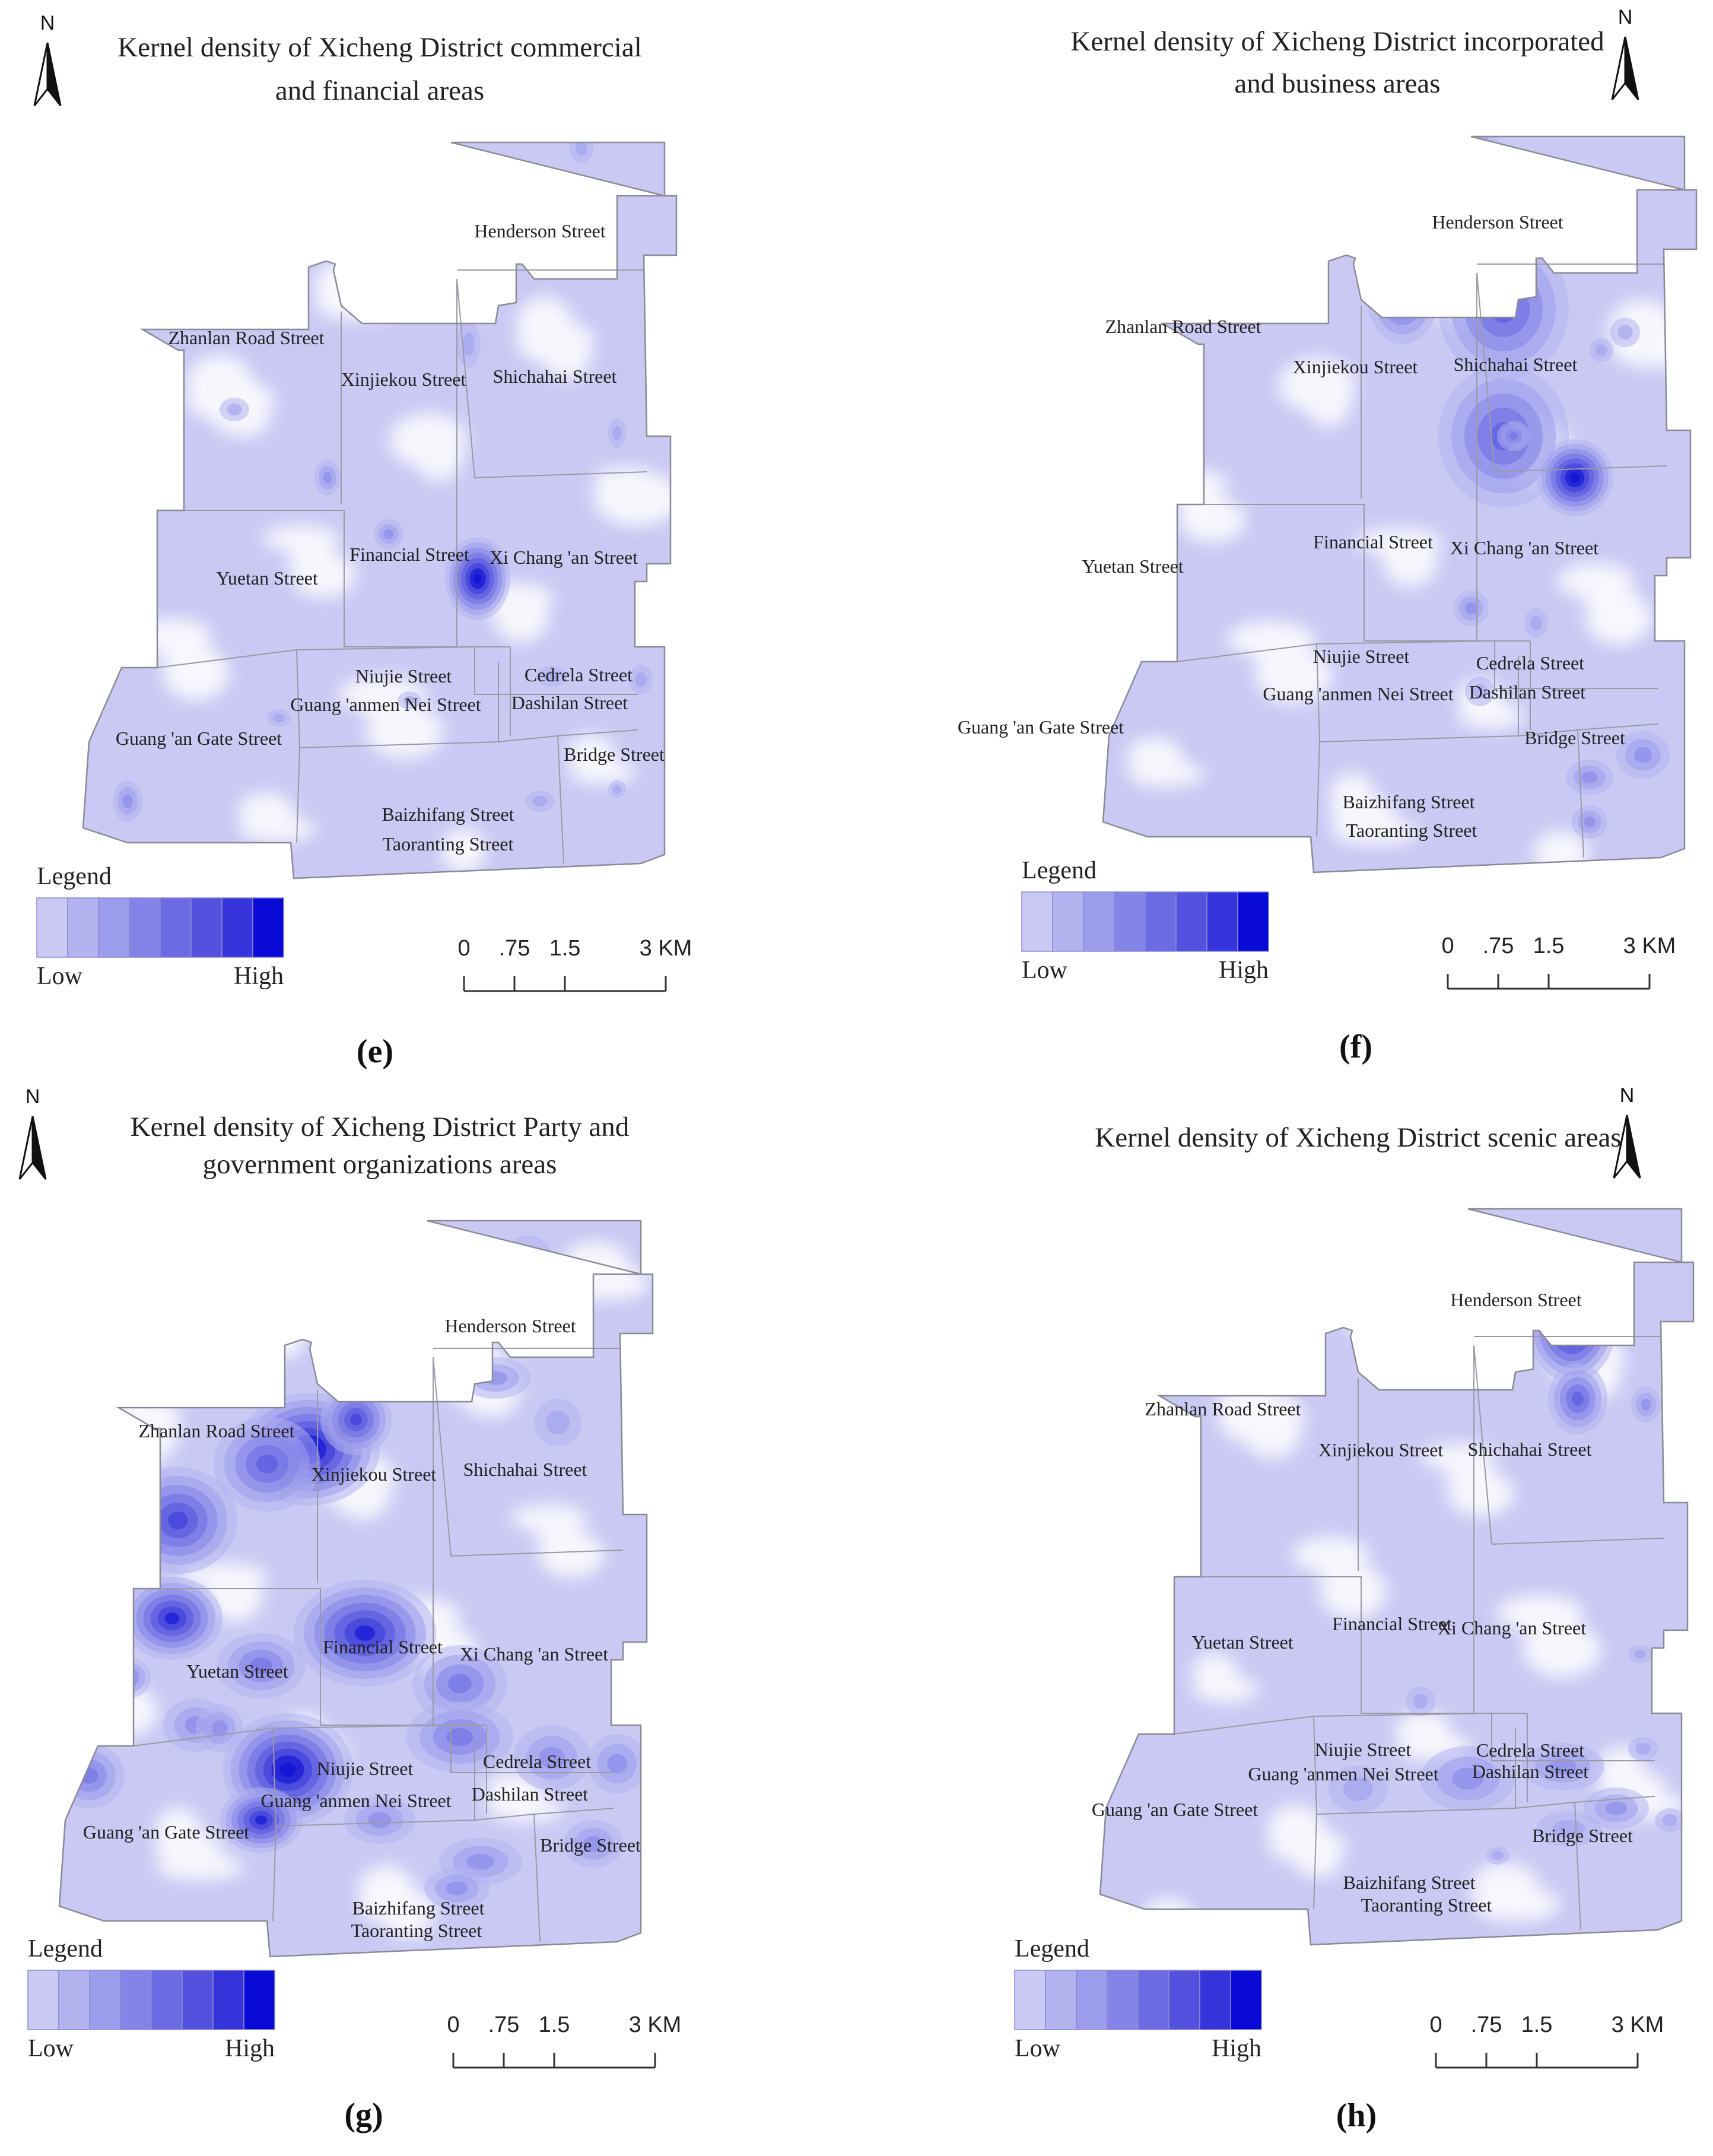 This screenshot has height=2156, width=1713. What do you see at coordinates (1530, 1750) in the screenshot?
I see `street-label: Cedrela Street` at bounding box center [1530, 1750].